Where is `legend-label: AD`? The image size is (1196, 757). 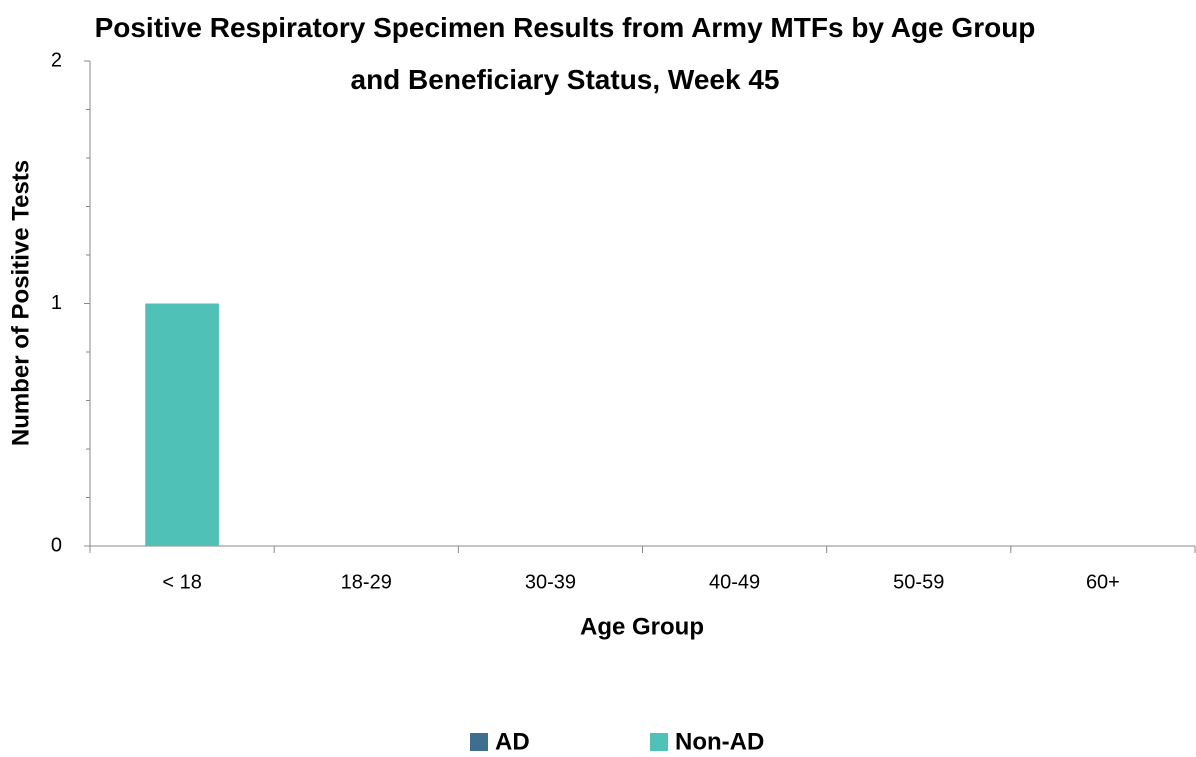
legend-label: AD is located at coordinates (512, 741).